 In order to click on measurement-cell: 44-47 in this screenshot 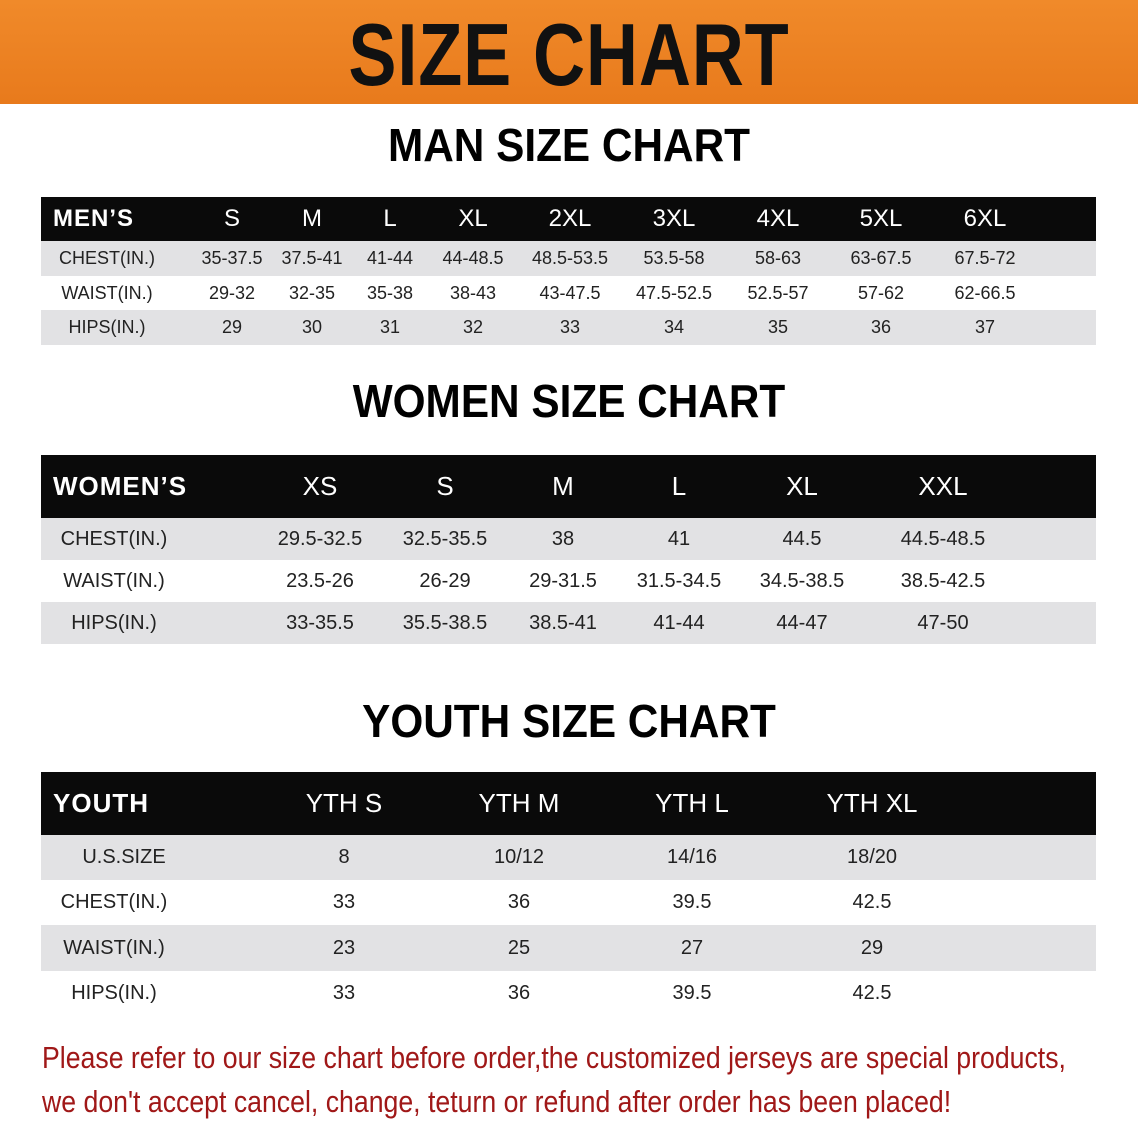, I will do `click(802, 622)`.